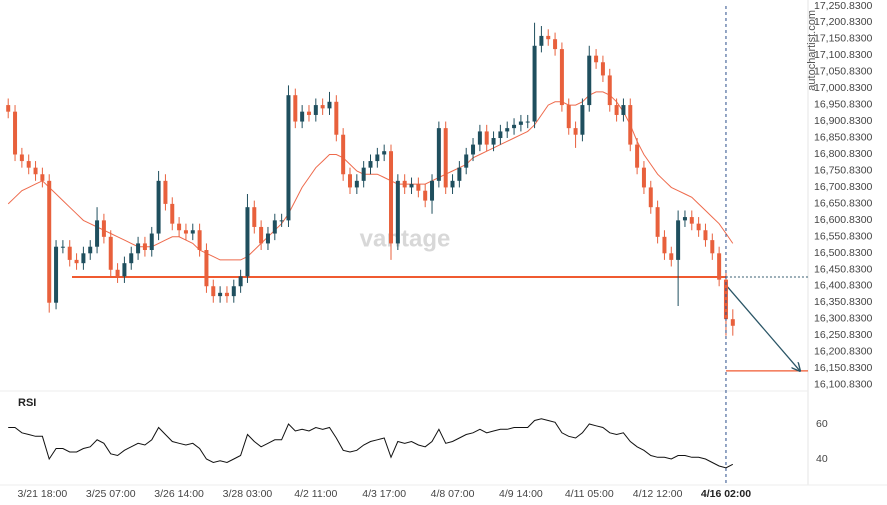 Image resolution: width=887 pixels, height=505 pixels. I want to click on x-tick-label: 3/21 18:00, so click(43, 494).